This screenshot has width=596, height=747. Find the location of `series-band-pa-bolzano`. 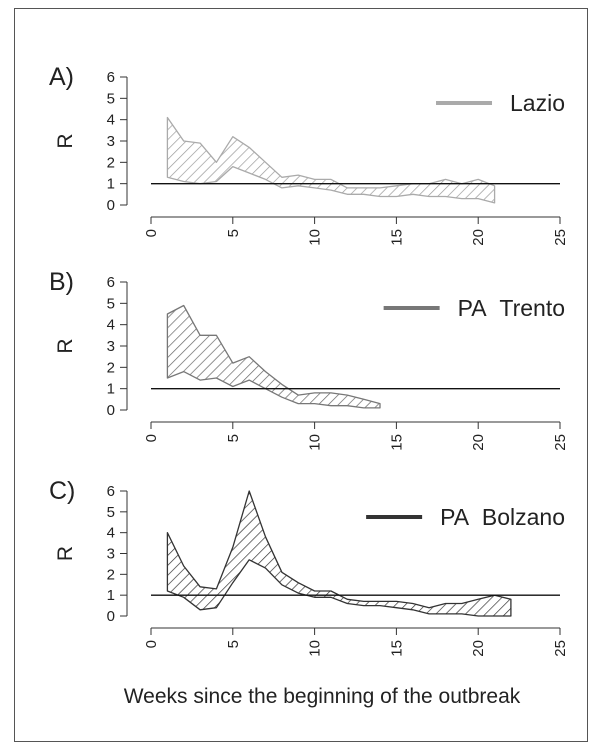

series-band-pa-bolzano is located at coordinates (339, 553).